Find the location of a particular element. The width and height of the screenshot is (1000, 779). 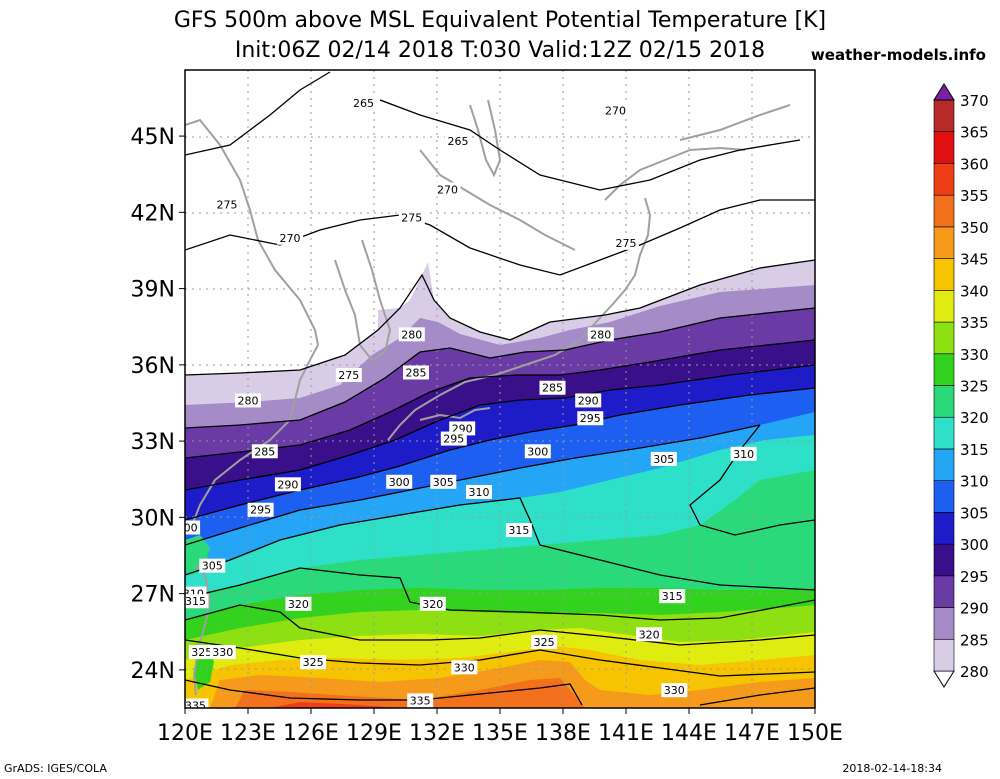

contour-label: 305 is located at coordinates (212, 566).